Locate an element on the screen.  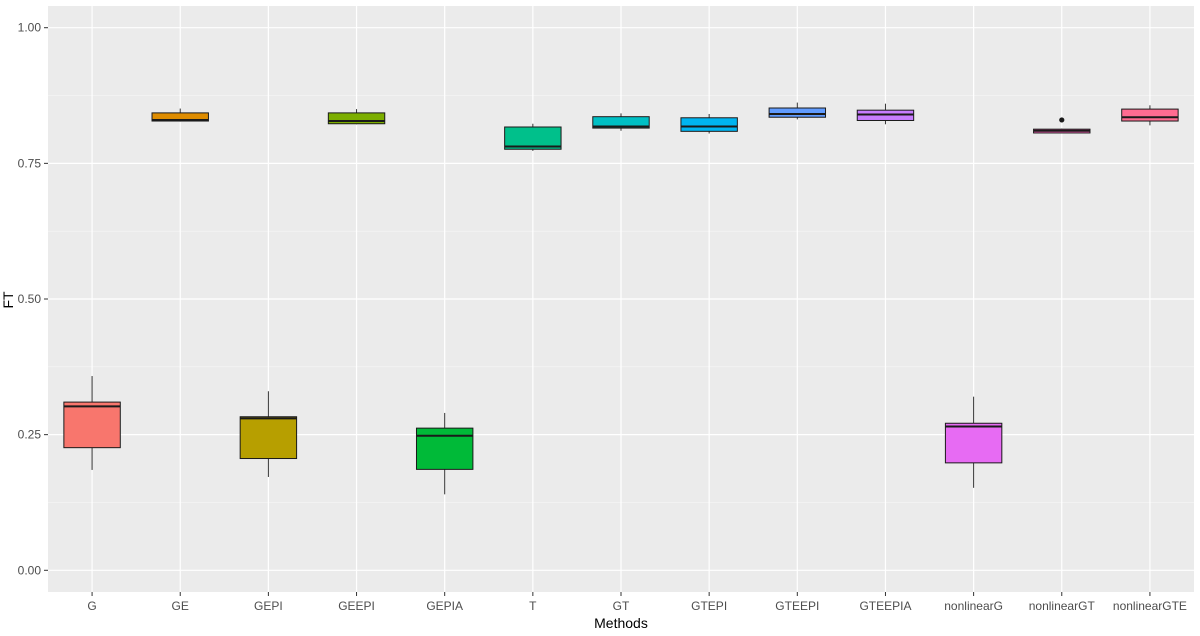
x-tick-label: nonlinearGT is located at coordinates (1062, 606).